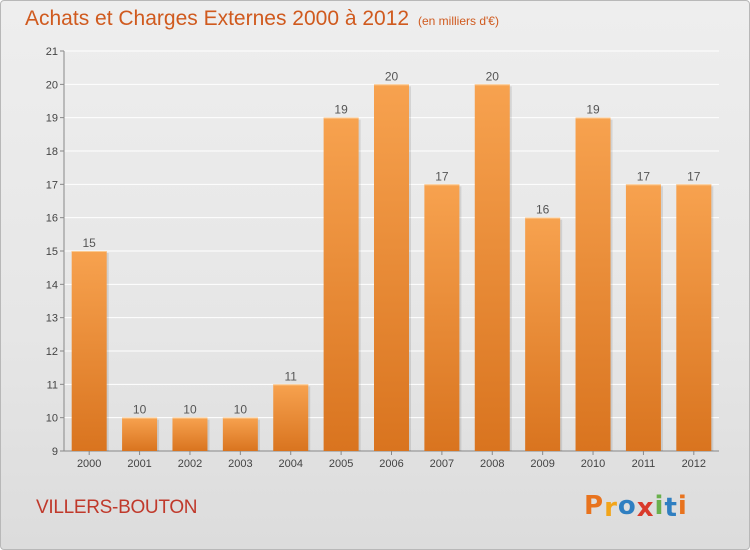 This screenshot has height=550, width=750. Describe the element at coordinates (594, 506) in the screenshot. I see `logo-letter: P` at that location.